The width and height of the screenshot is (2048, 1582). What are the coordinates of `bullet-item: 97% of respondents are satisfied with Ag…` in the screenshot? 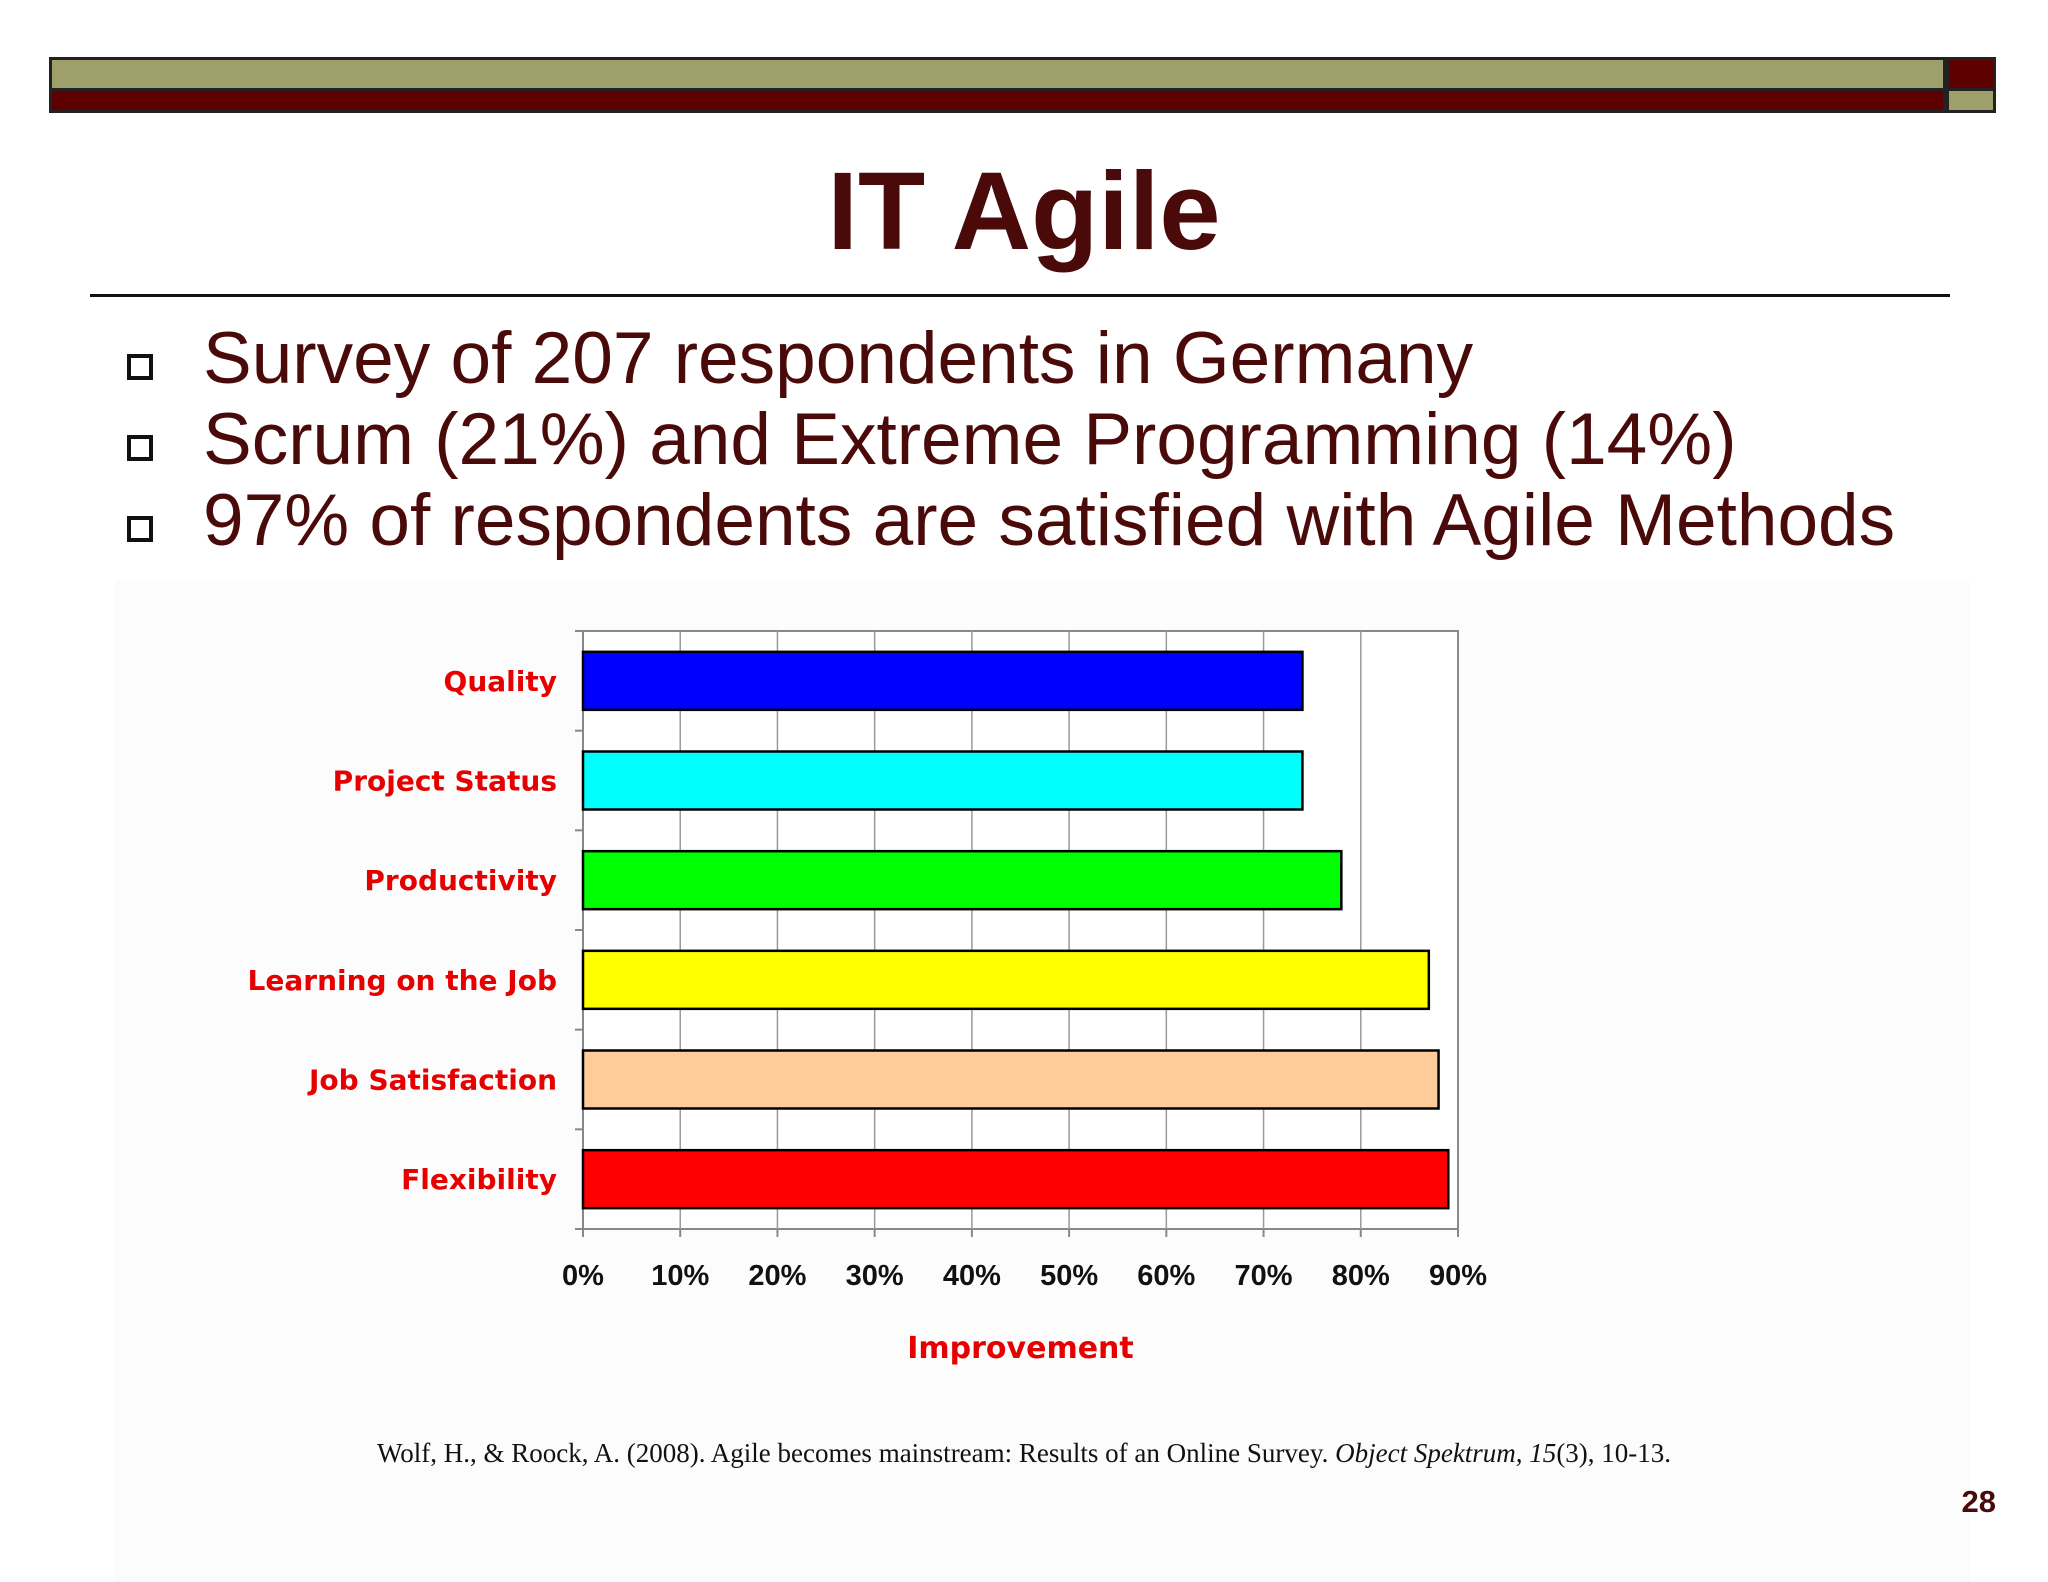 It's located at (1010, 520).